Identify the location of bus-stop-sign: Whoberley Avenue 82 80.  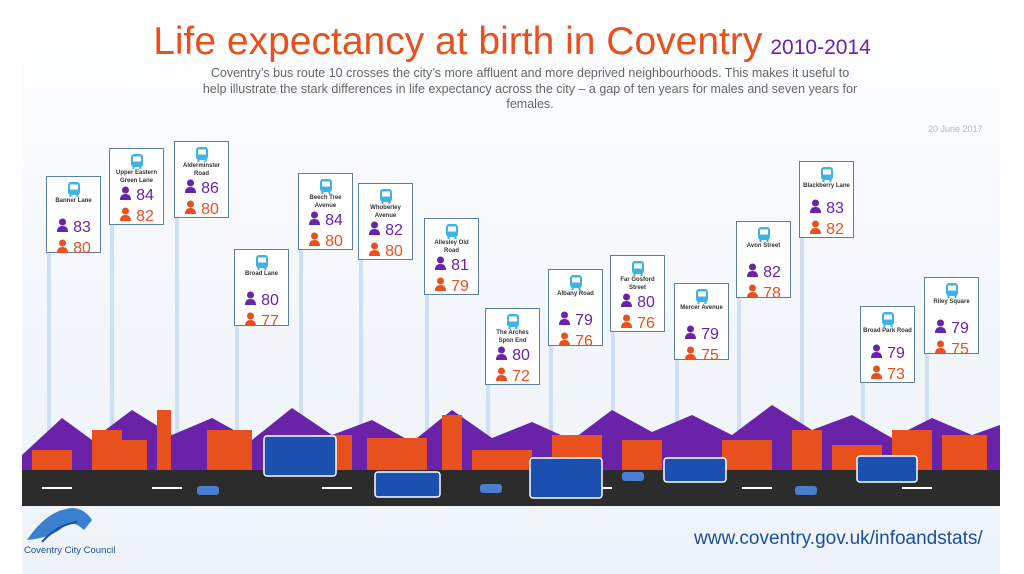
(385, 221).